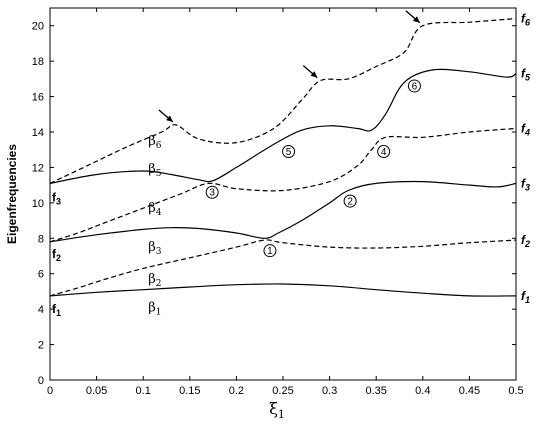  What do you see at coordinates (528, 78) in the screenshot?
I see `right-mode-label-sub: 5` at bounding box center [528, 78].